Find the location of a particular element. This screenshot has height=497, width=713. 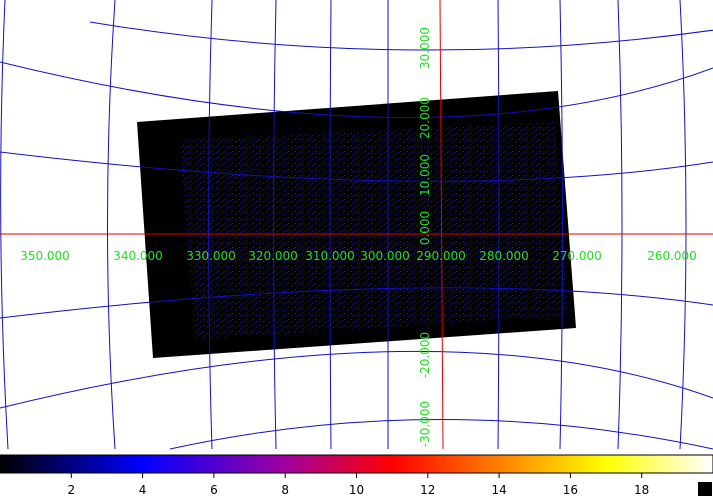

tick-label: 6 is located at coordinates (214, 490).